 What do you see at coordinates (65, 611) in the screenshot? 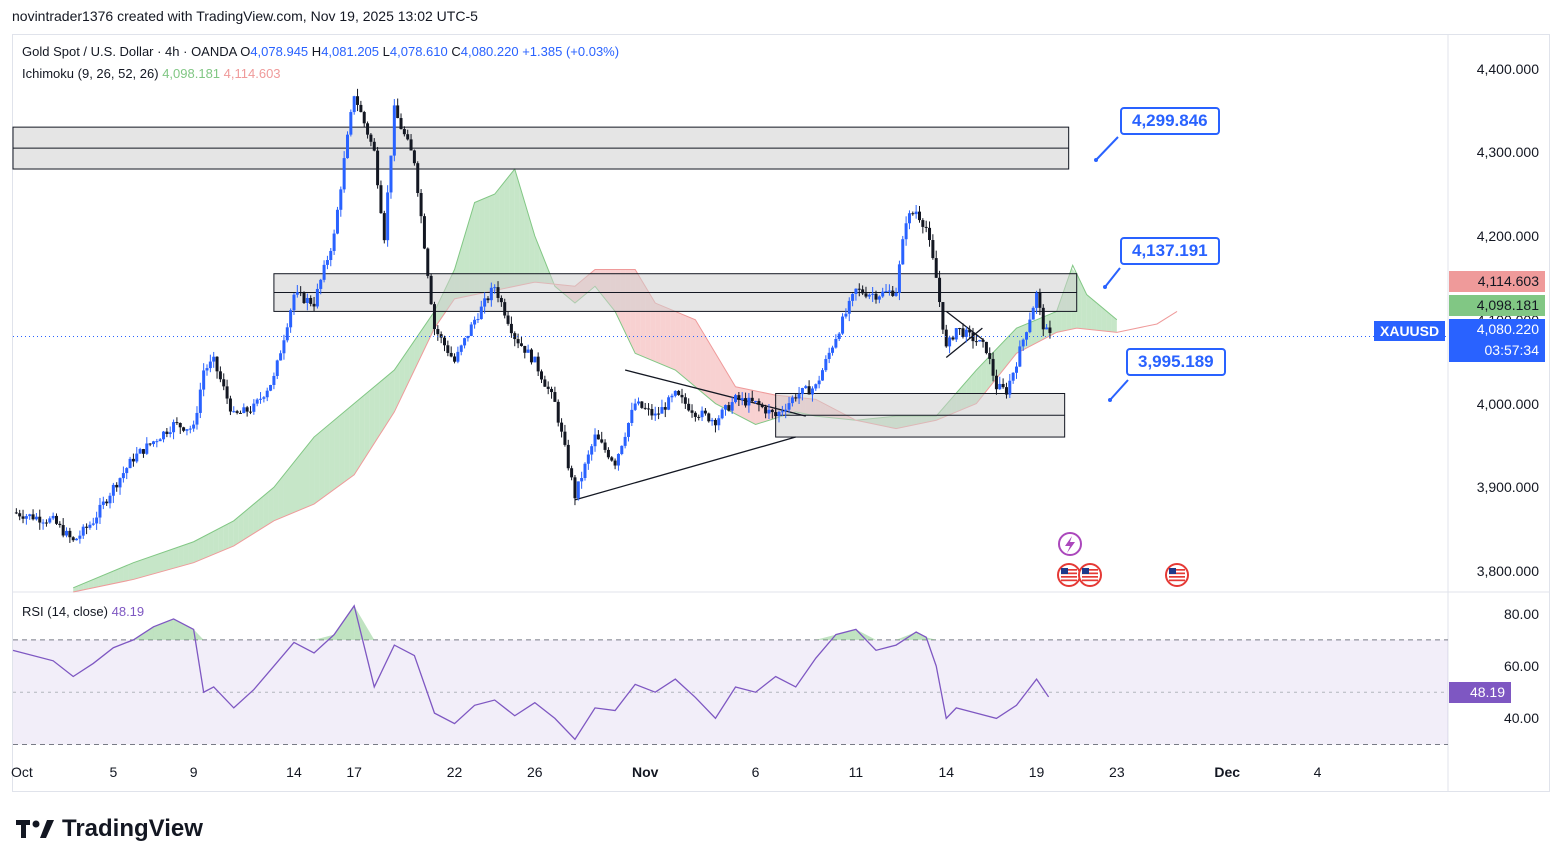
I see `rsi-label: RSI (14, close)` at bounding box center [65, 611].